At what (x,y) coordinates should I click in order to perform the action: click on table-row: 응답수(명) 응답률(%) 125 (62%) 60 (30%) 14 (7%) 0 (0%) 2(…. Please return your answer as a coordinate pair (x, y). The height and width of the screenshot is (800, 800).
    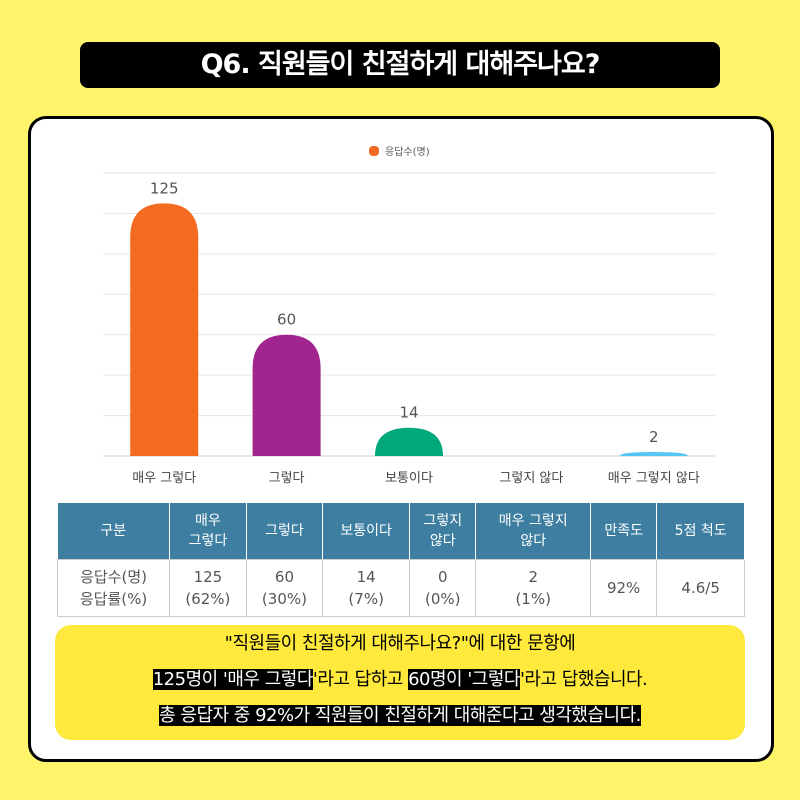
    Looking at the image, I should click on (400, 588).